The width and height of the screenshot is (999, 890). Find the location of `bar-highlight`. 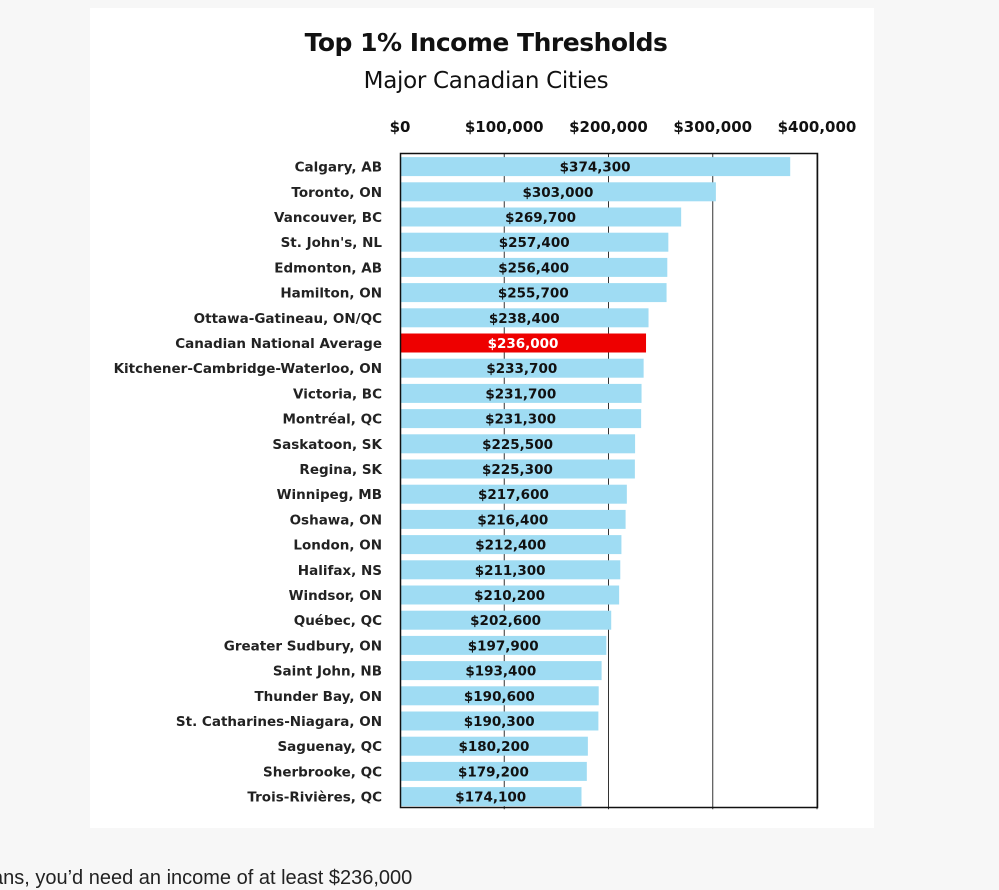

bar-highlight is located at coordinates (524, 343).